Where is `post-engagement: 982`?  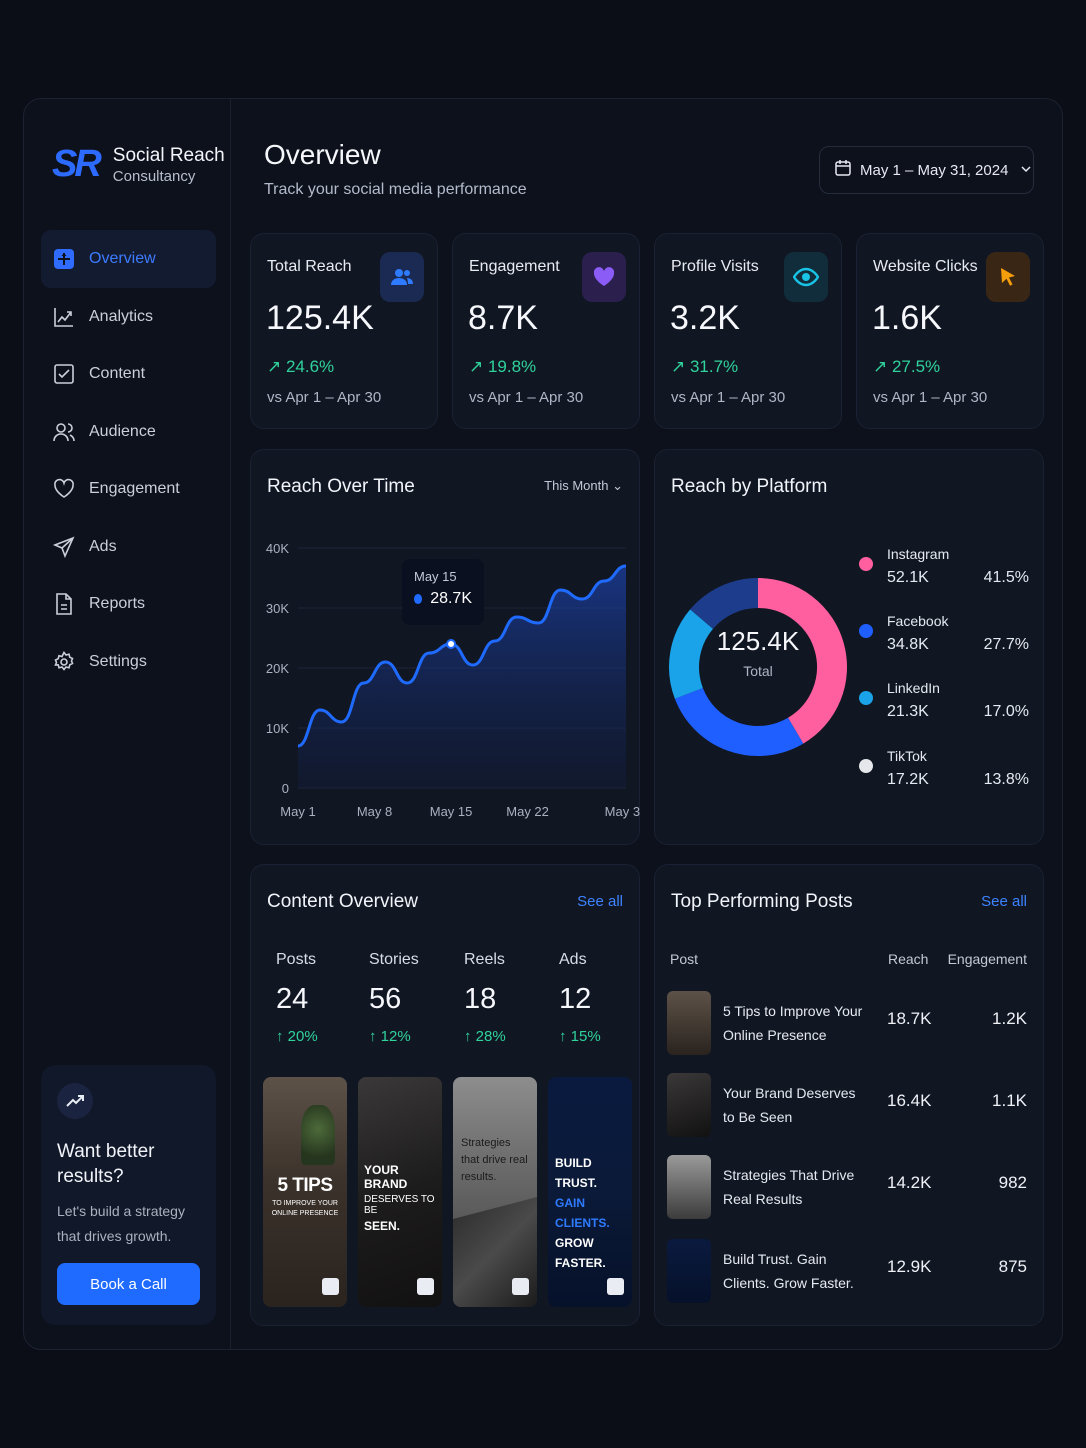
post-engagement: 982 is located at coordinates (1012, 1182).